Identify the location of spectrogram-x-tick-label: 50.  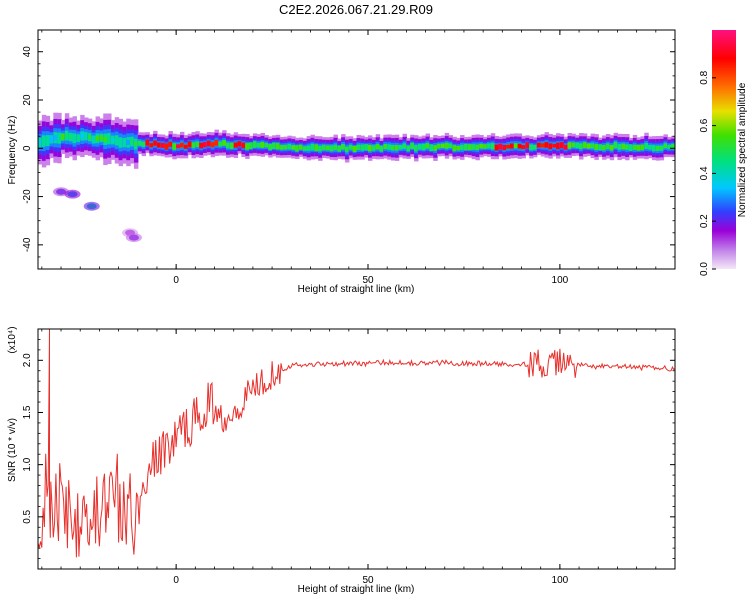
(368, 280).